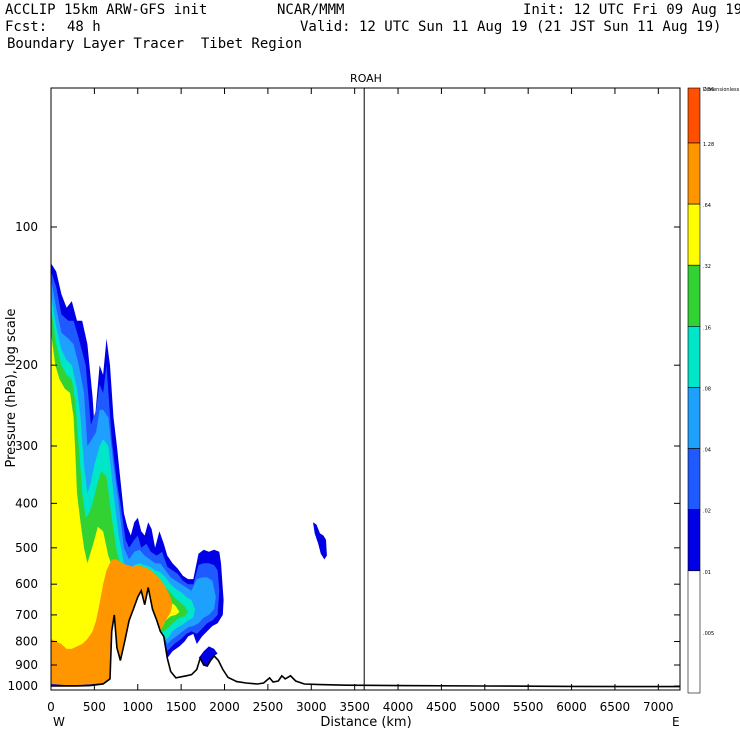  Describe the element at coordinates (485, 707) in the screenshot. I see `x-tick-label: 5000` at that location.